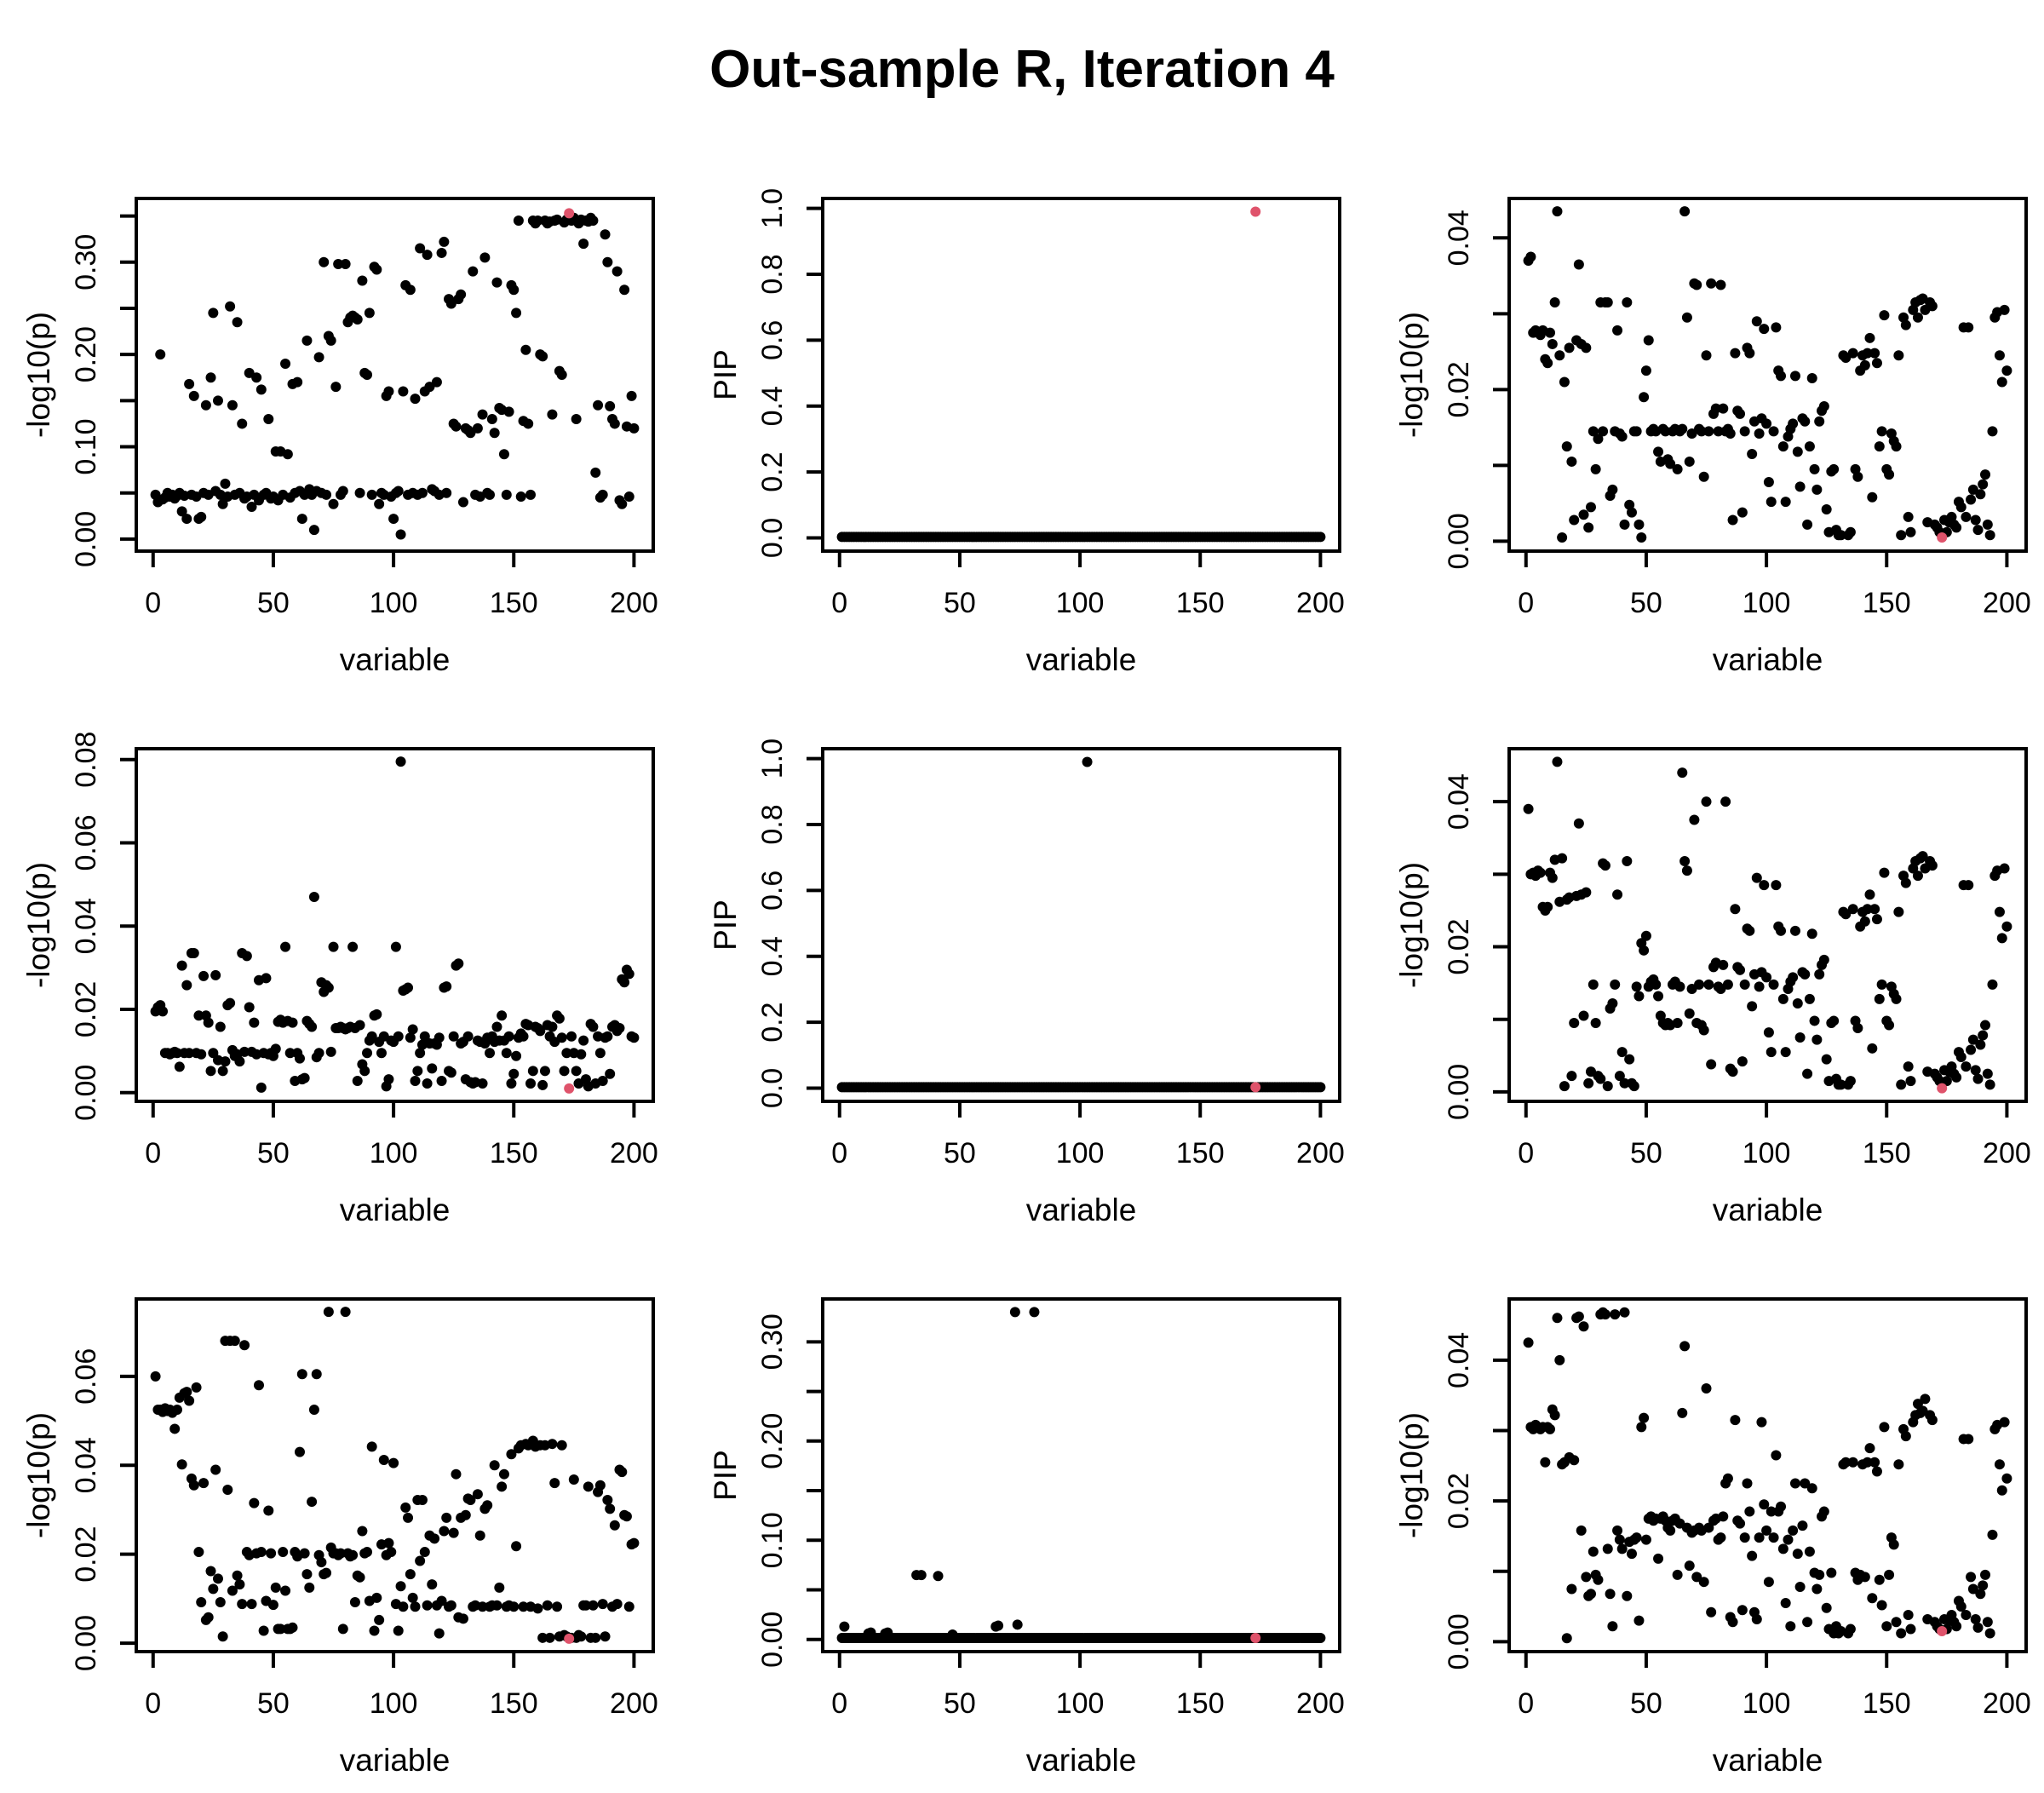 This screenshot has height=1793, width=2044. What do you see at coordinates (1081, 1475) in the screenshot?
I see `plot-box` at bounding box center [1081, 1475].